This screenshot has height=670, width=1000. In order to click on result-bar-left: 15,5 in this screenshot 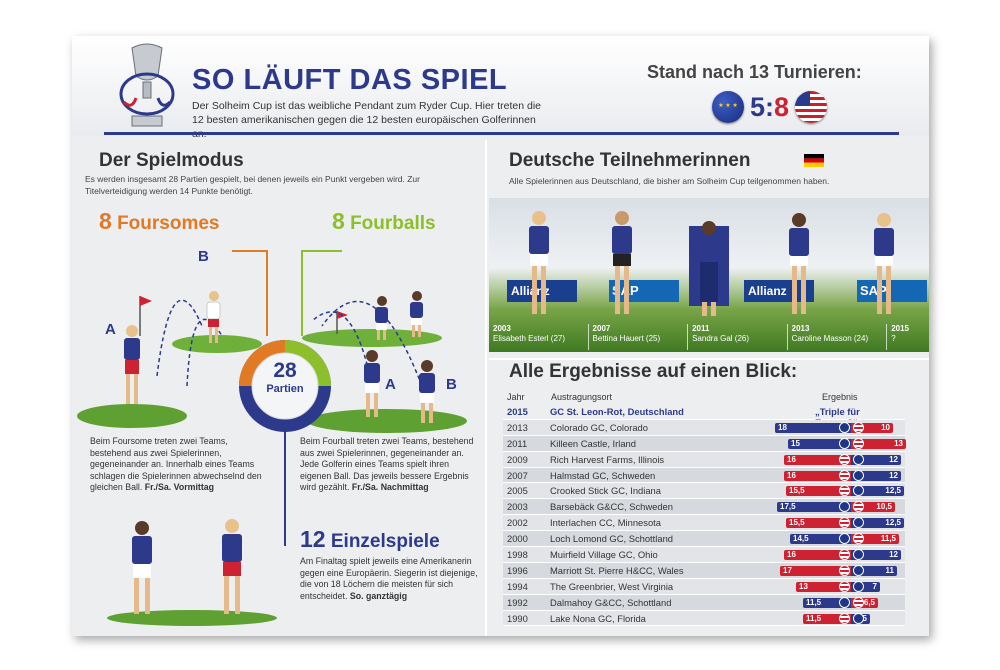, I will do `click(818, 491)`.